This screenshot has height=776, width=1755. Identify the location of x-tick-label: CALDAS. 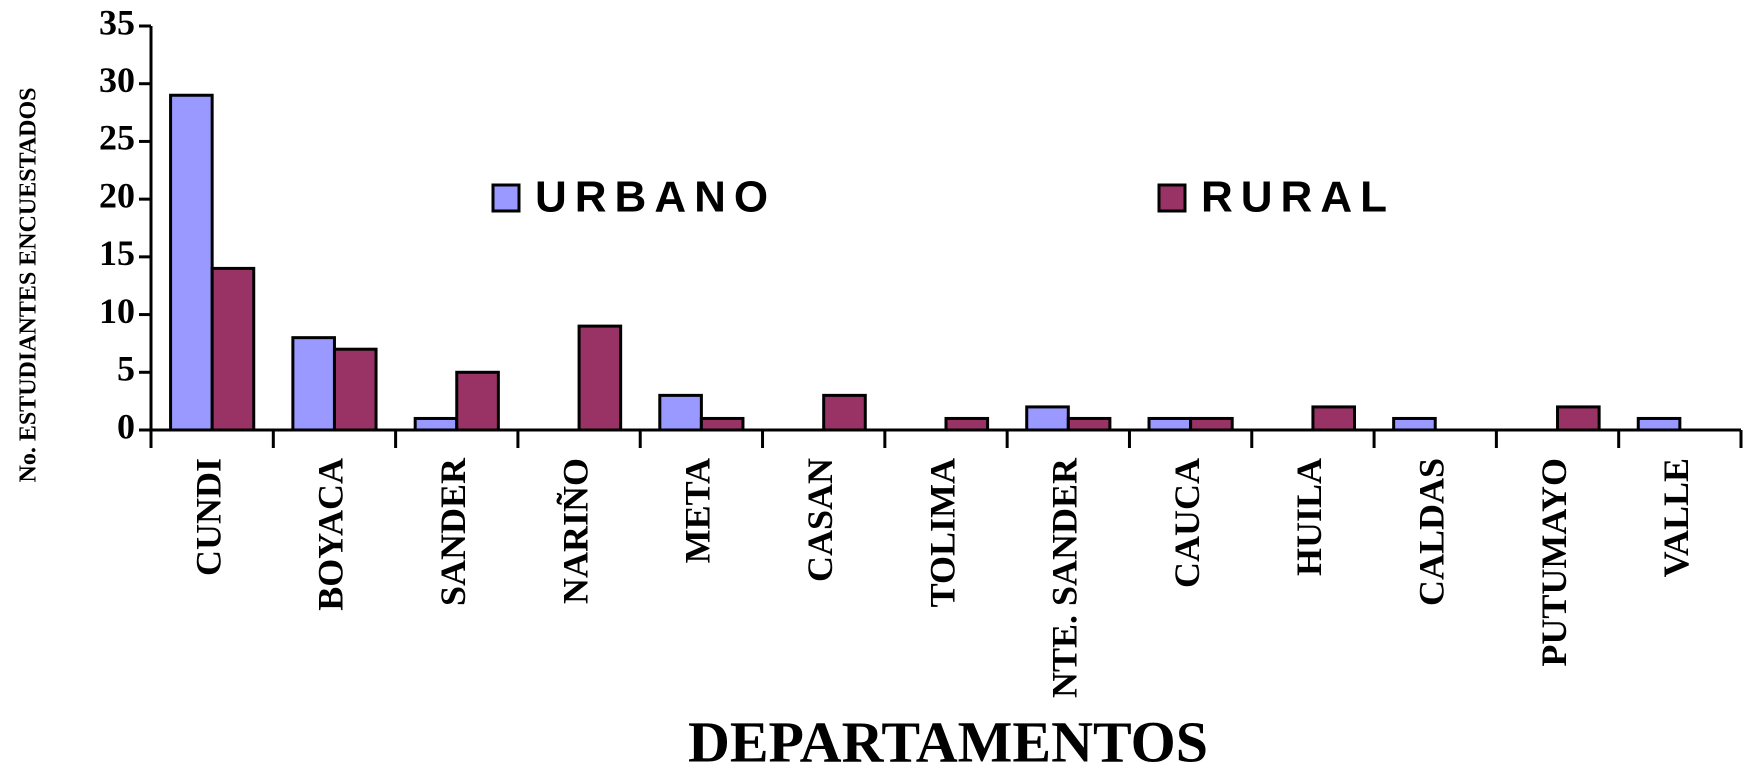
(1431, 532).